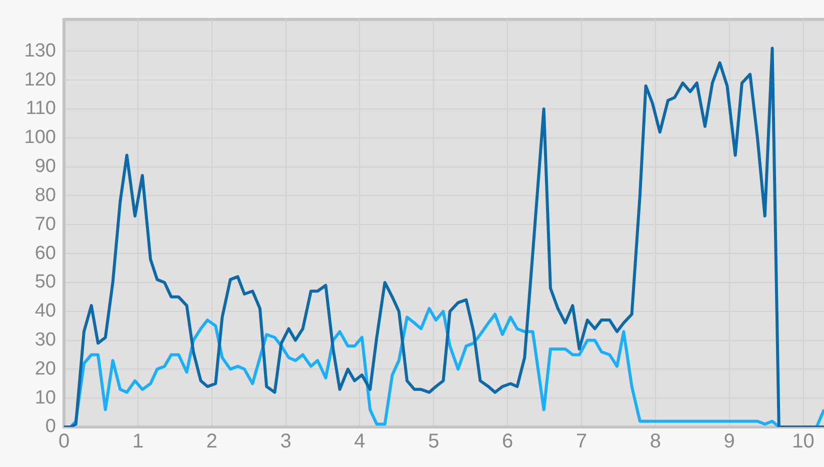 This screenshot has height=467, width=824. What do you see at coordinates (212, 441) in the screenshot?
I see `x-tick-label: 2` at bounding box center [212, 441].